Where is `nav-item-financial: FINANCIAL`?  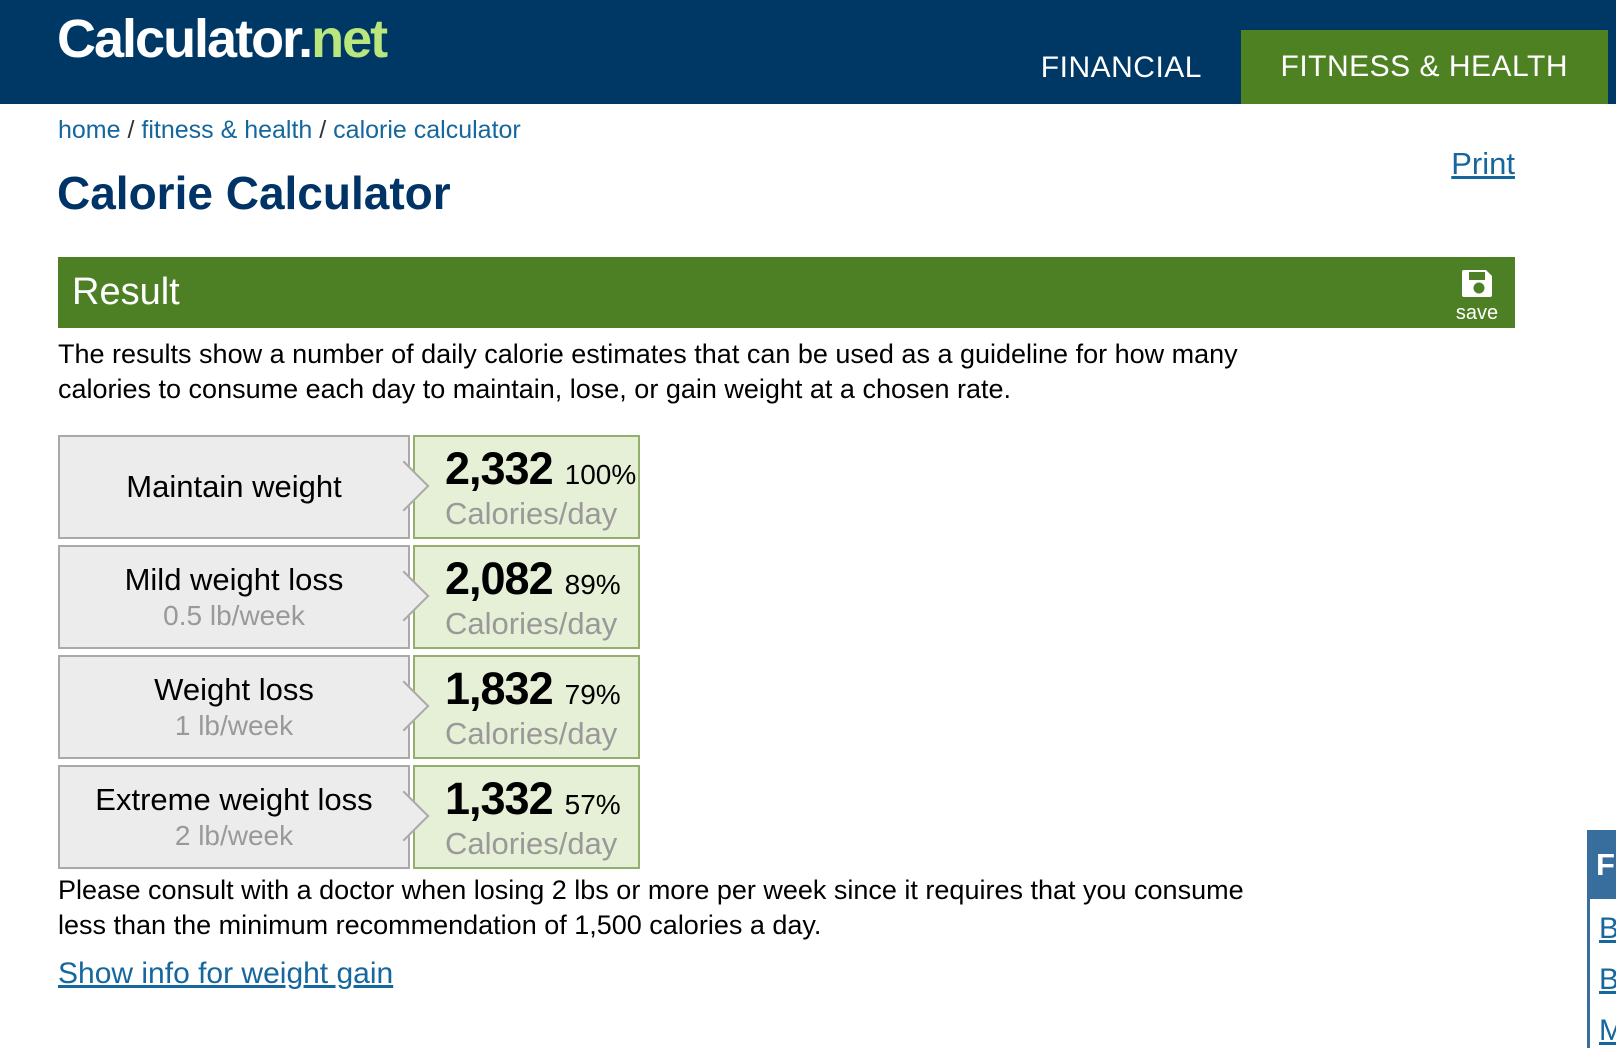 nav-item-financial: FINANCIAL is located at coordinates (1121, 67).